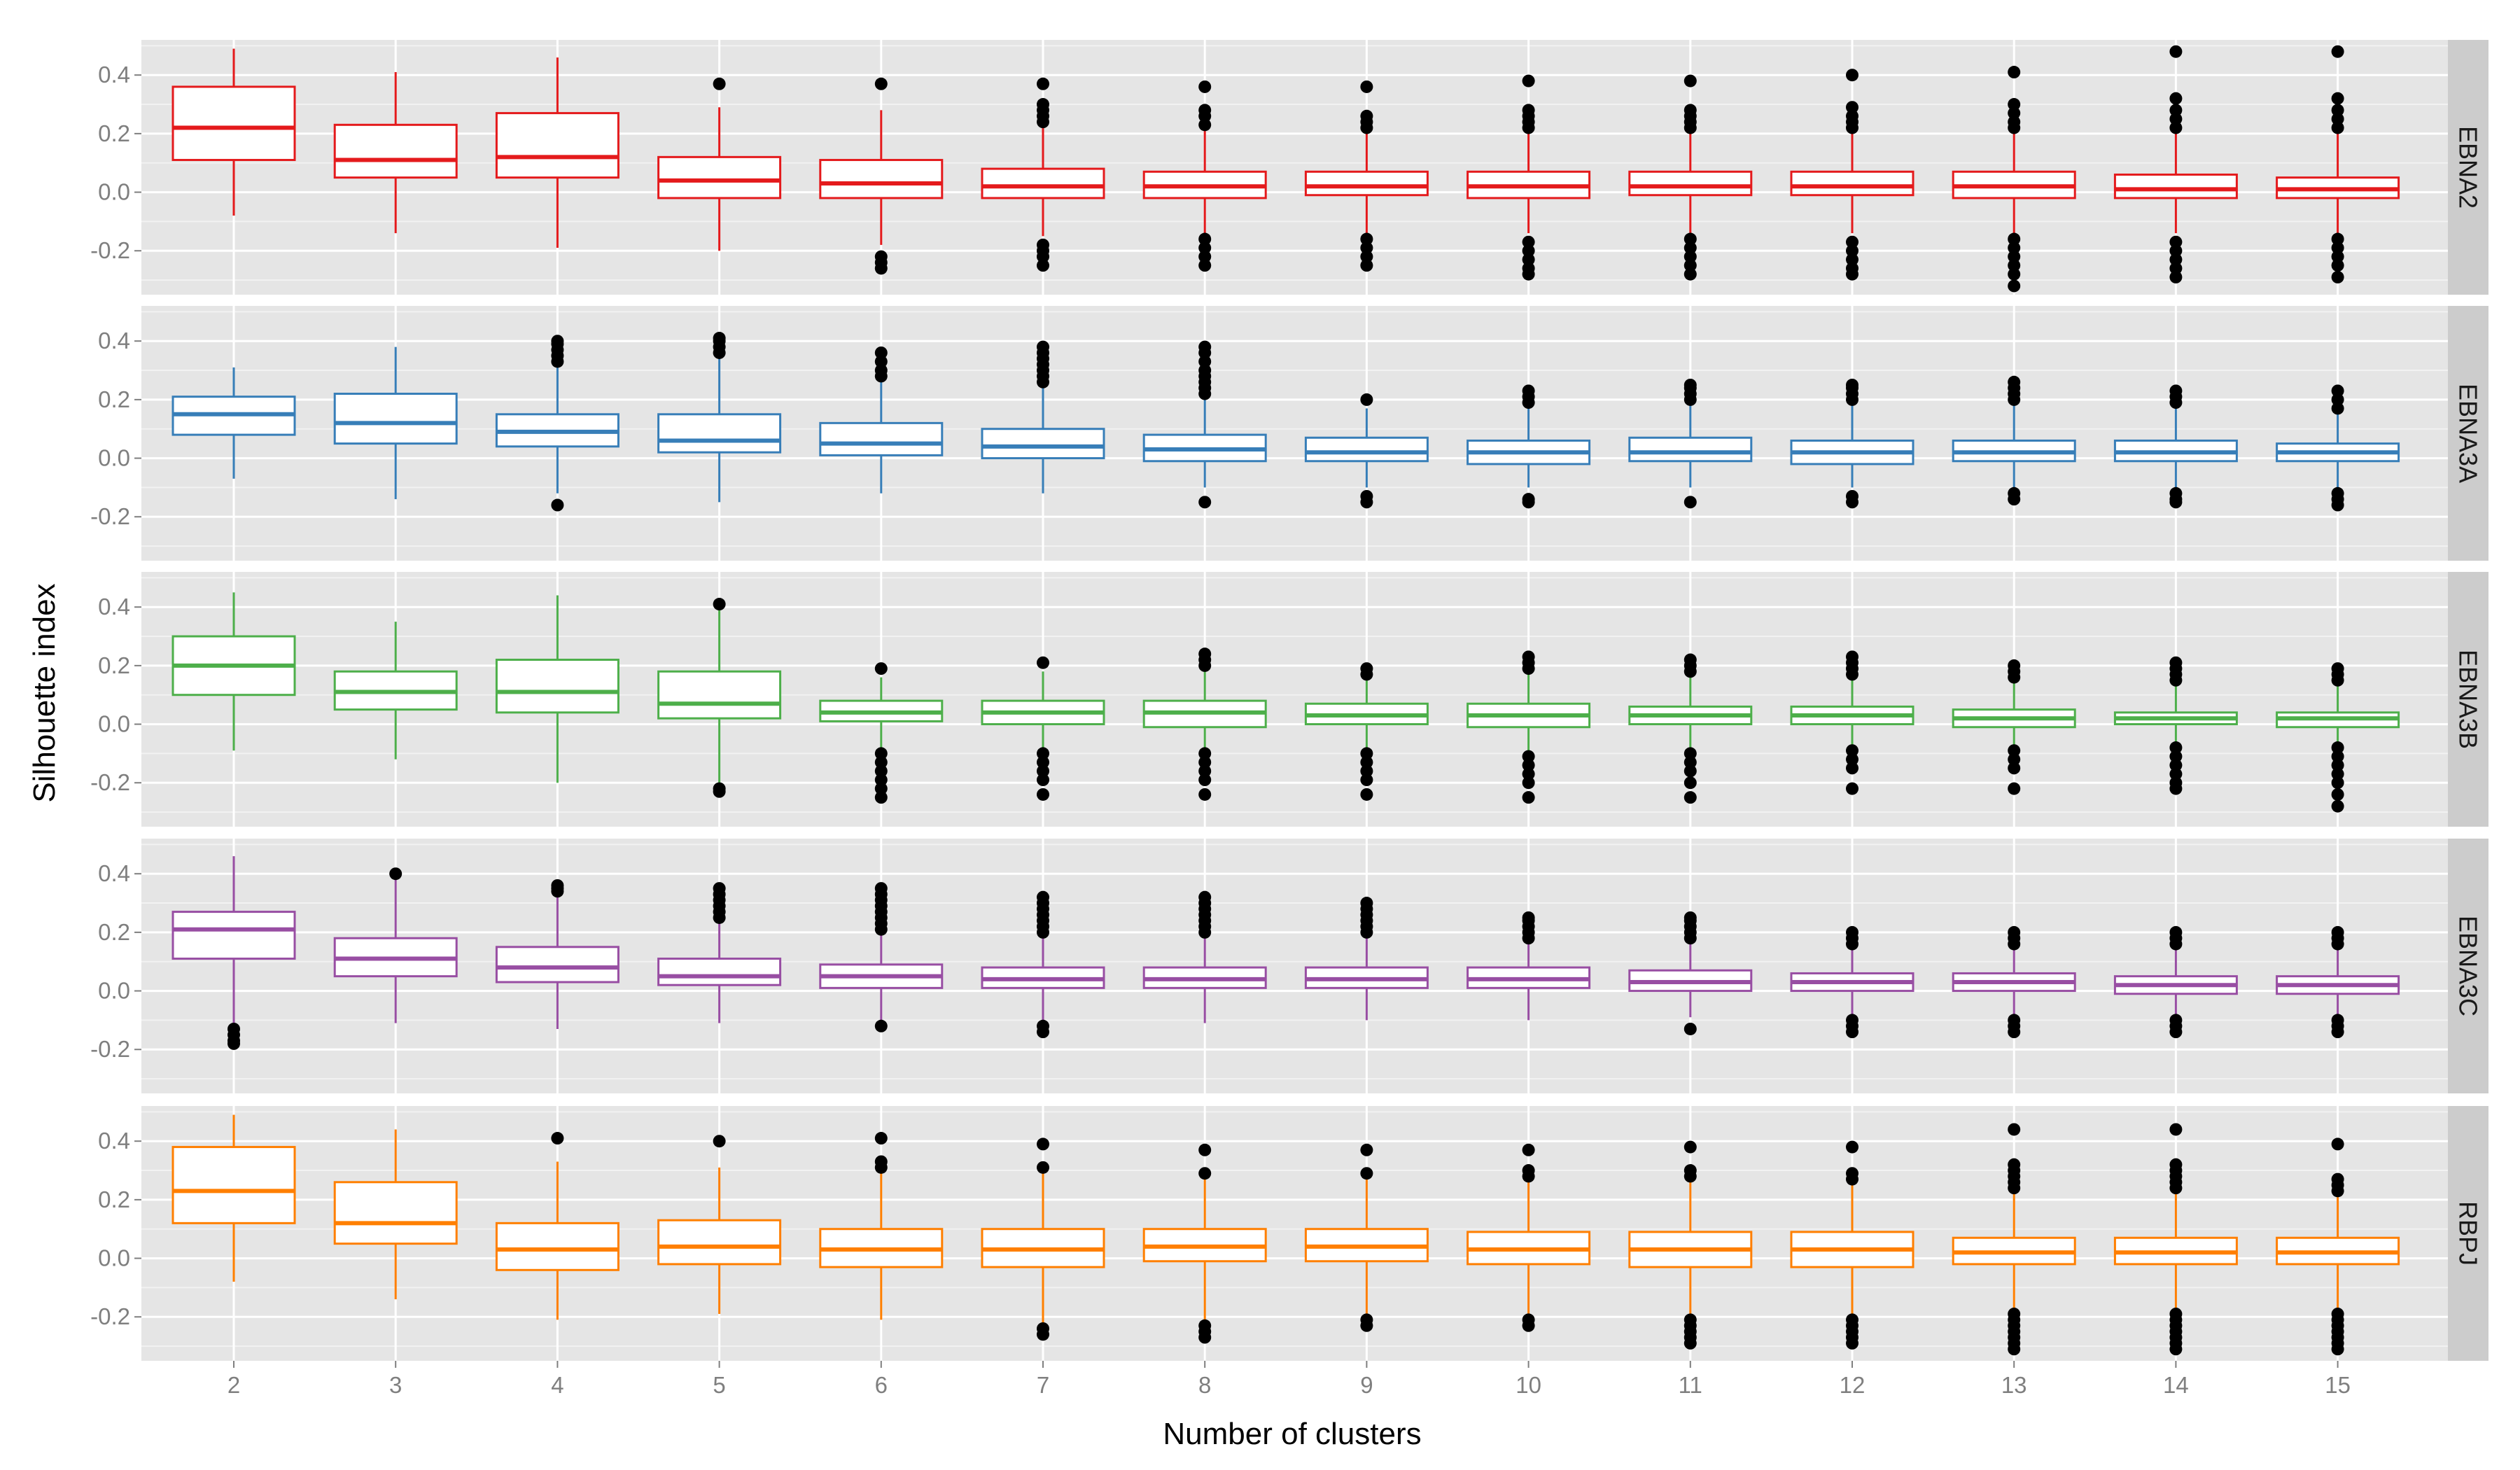 Image resolution: width=2520 pixels, height=1470 pixels. Describe the element at coordinates (1204, 724) in the screenshot. I see `box-ebna3b-k8` at that location.